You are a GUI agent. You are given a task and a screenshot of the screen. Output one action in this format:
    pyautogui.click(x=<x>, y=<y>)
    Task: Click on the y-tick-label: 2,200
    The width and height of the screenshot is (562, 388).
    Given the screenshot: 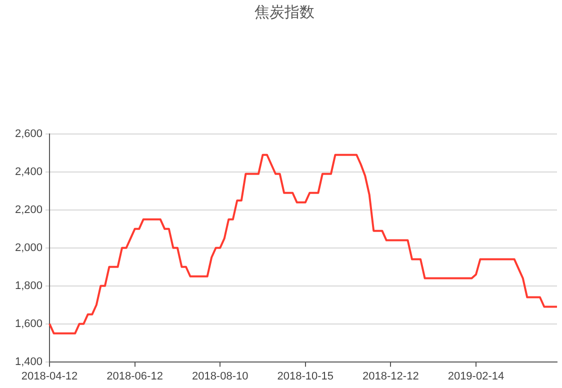 What is the action you would take?
    pyautogui.click(x=28, y=210)
    